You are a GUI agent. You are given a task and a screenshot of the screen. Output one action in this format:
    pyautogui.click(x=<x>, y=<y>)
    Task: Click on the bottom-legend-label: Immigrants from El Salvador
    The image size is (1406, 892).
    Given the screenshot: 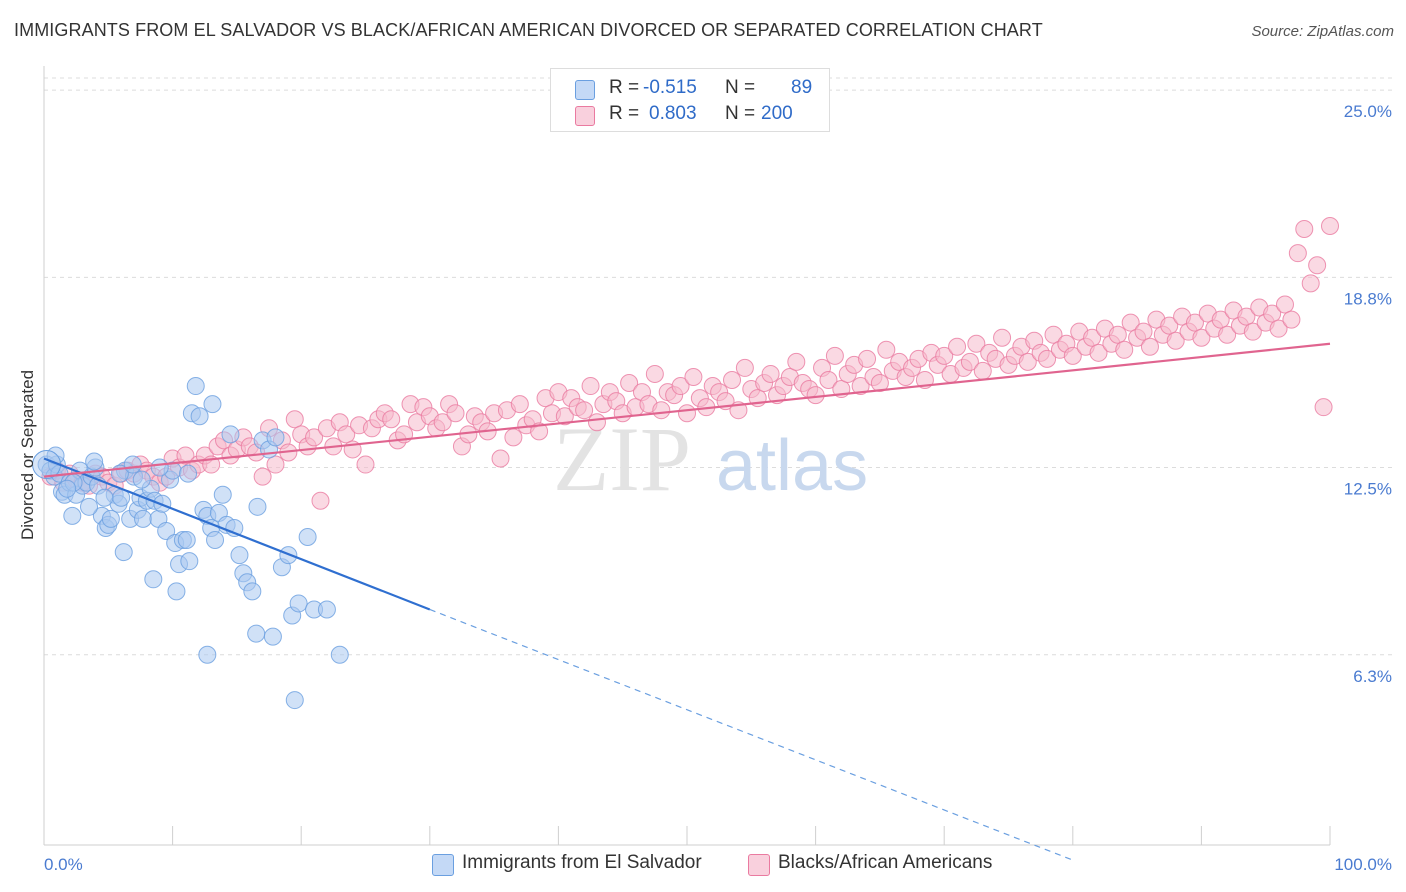 What is the action you would take?
    pyautogui.click(x=582, y=862)
    